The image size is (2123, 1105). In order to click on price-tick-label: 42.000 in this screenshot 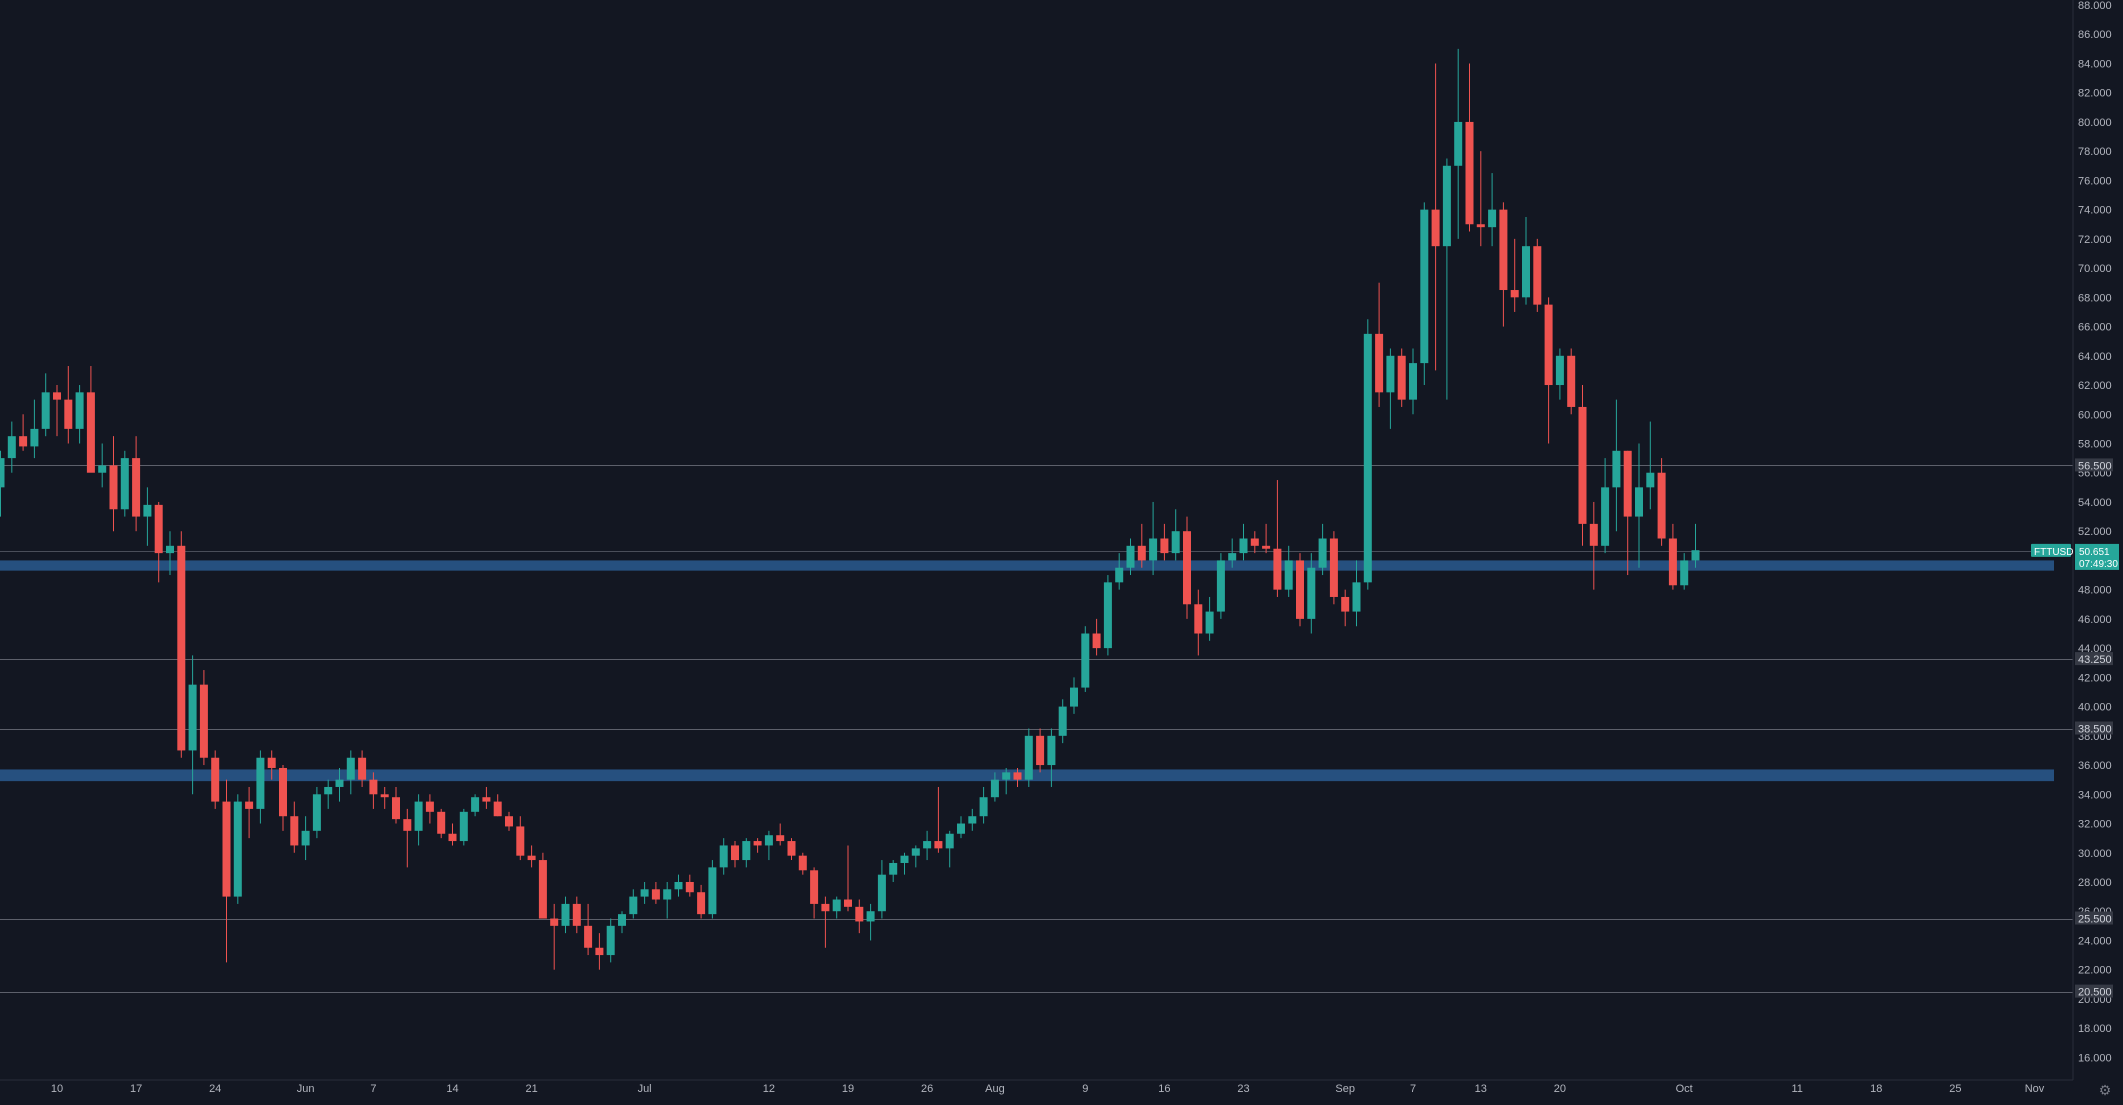, I will do `click(2095, 678)`.